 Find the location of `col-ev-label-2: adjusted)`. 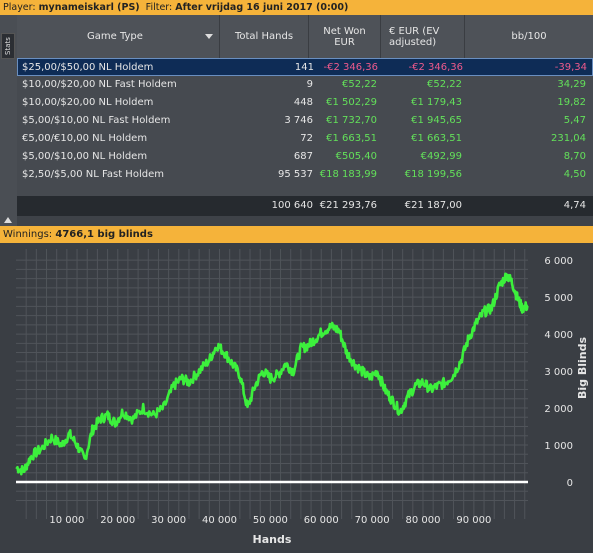

col-ev-label-2: adjusted) is located at coordinates (413, 42).